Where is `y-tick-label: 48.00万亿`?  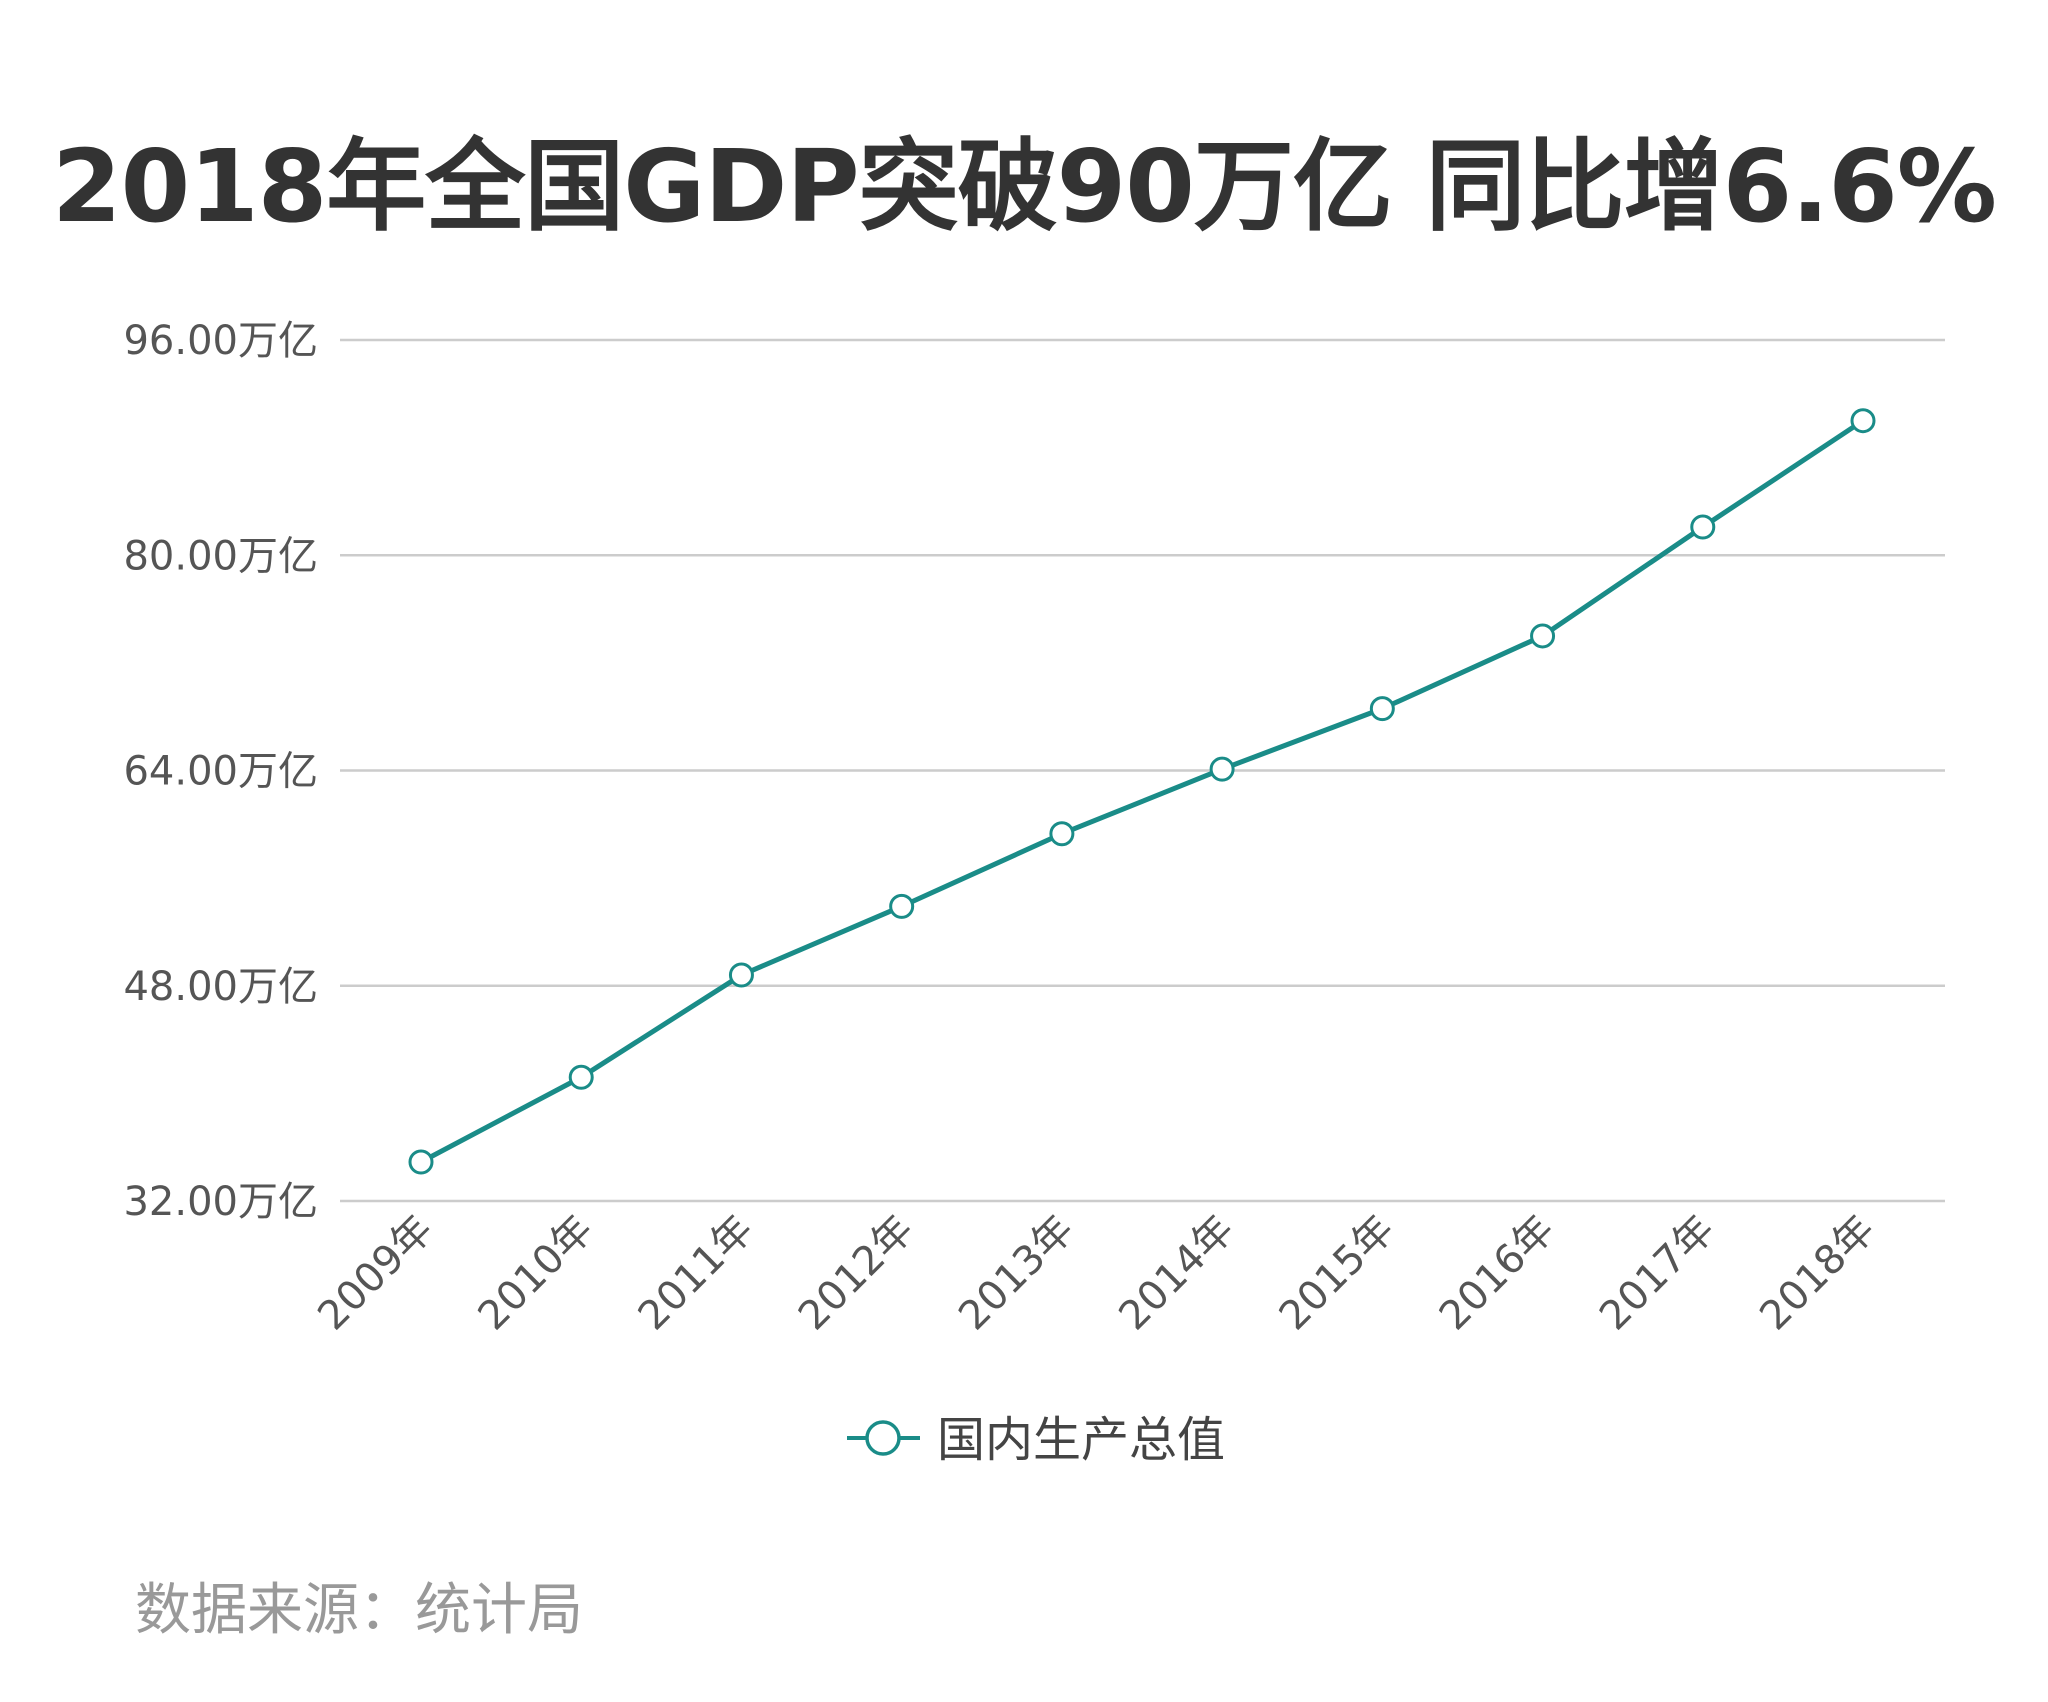
y-tick-label: 48.00万亿 is located at coordinates (220, 987).